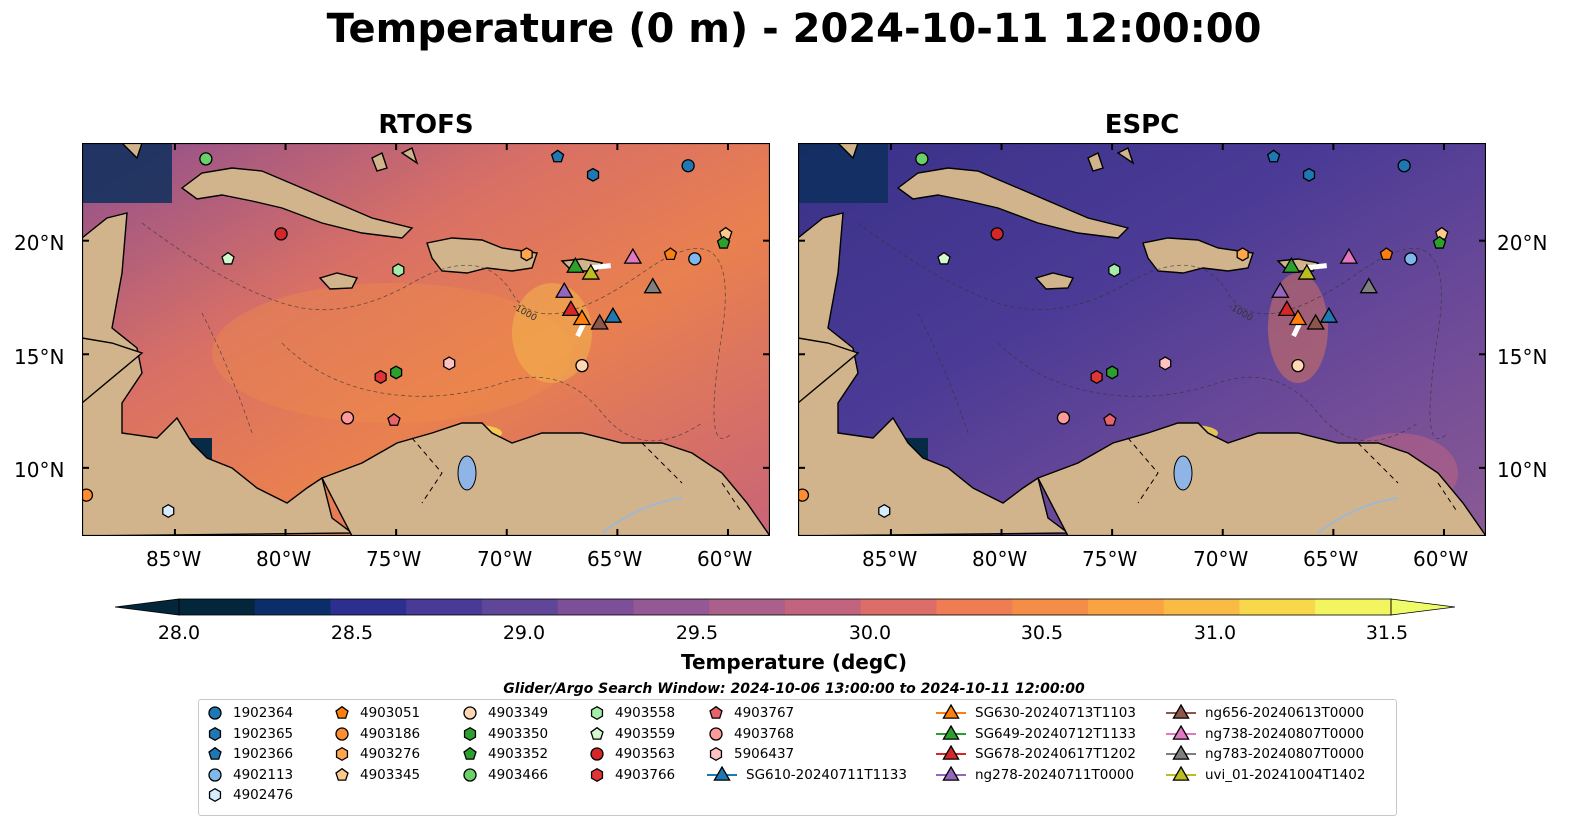  I want to click on legend-label: 5906437, so click(764, 754).